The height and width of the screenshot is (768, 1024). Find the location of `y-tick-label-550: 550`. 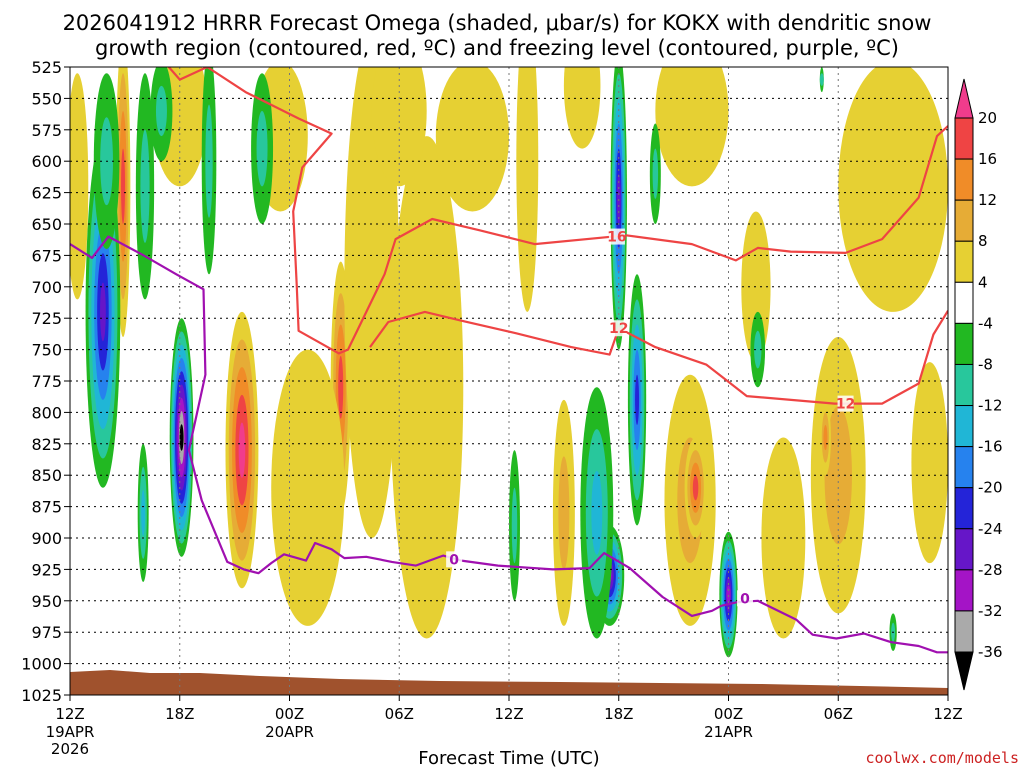

y-tick-label-550: 550 is located at coordinates (46, 98).